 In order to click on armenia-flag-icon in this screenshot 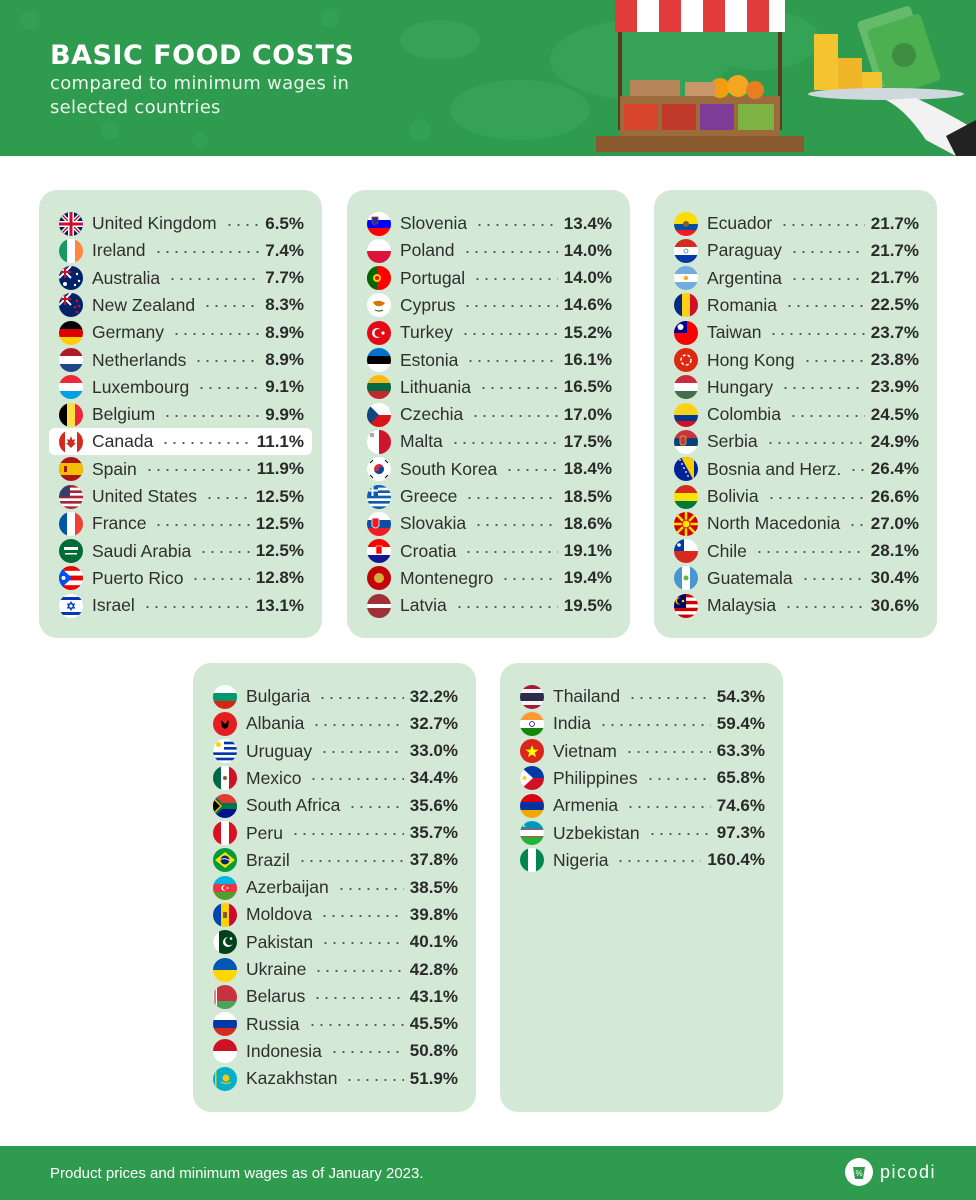, I will do `click(532, 805)`.